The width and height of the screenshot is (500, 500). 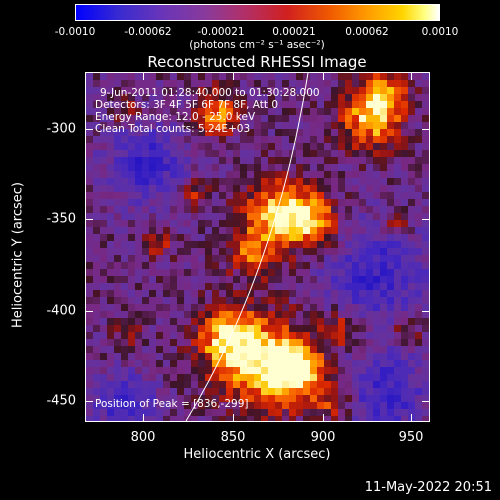 What do you see at coordinates (210, 93) in the screenshot?
I see `annotation-time: 9-Jun-2011 01:28:40.000 to 01:30:28.000` at bounding box center [210, 93].